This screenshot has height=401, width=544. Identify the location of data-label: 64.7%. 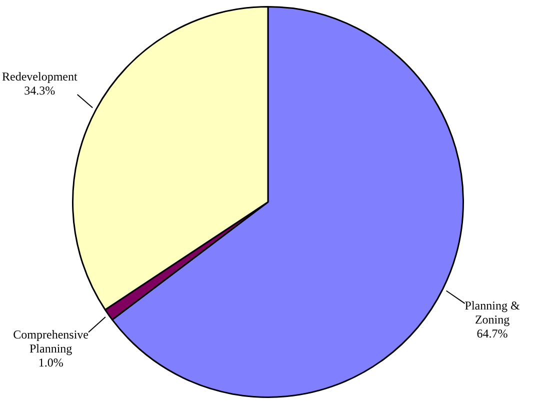
(492, 333).